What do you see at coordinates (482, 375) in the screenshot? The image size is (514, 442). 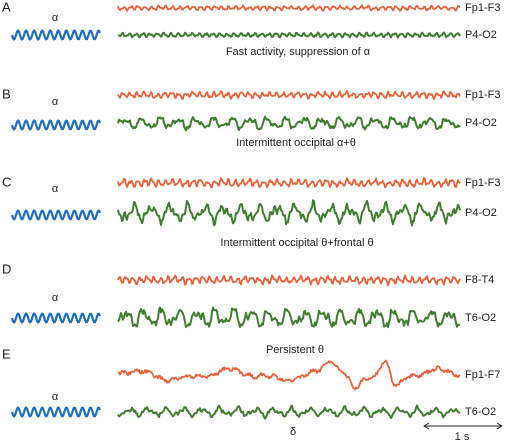 I see `channel-label: Fp1-F7` at bounding box center [482, 375].